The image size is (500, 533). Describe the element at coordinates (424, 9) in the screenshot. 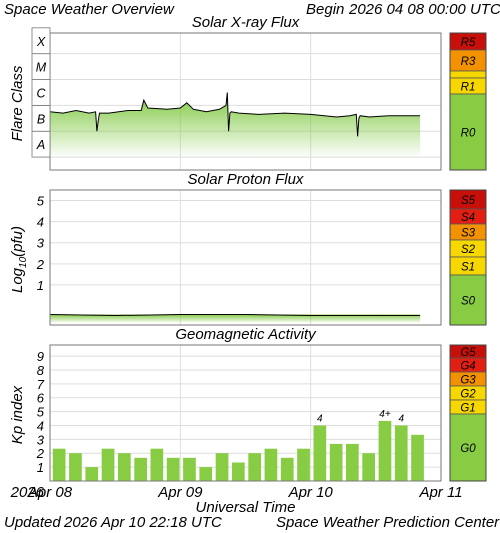

I see `begin-time: 2026 04 08 00:00 UTC` at that location.